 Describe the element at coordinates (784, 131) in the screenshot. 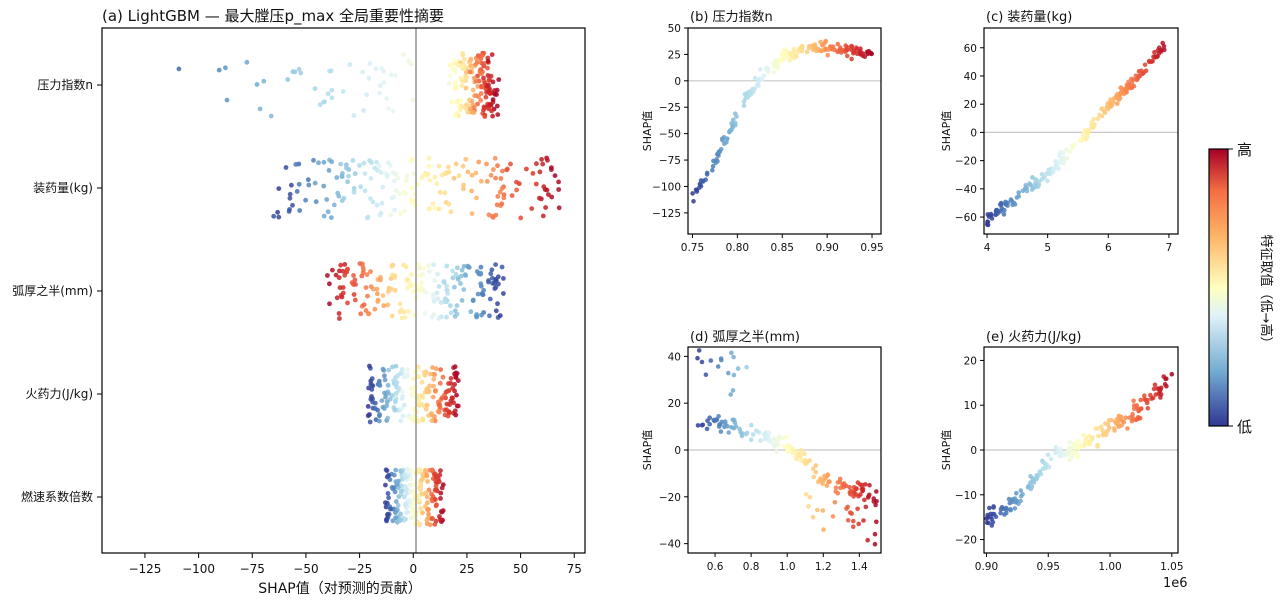

I see `panel-b-frame` at that location.